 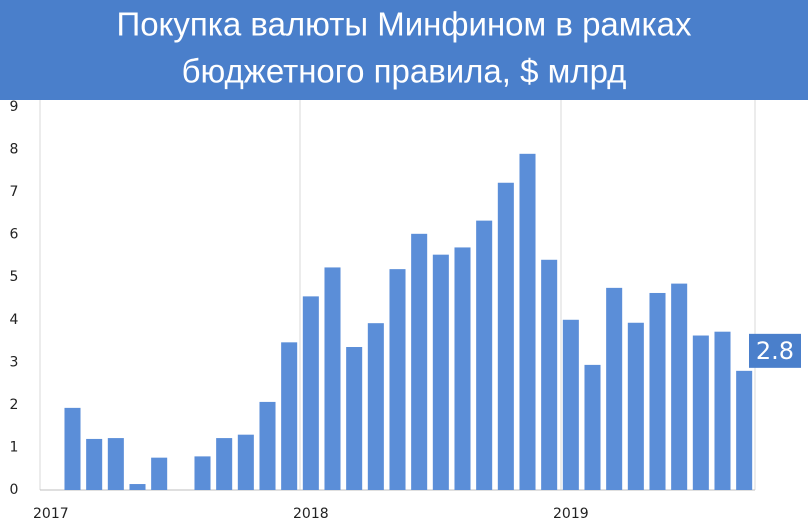 What do you see at coordinates (14, 107) in the screenshot?
I see `y-tick-label: 9` at bounding box center [14, 107].